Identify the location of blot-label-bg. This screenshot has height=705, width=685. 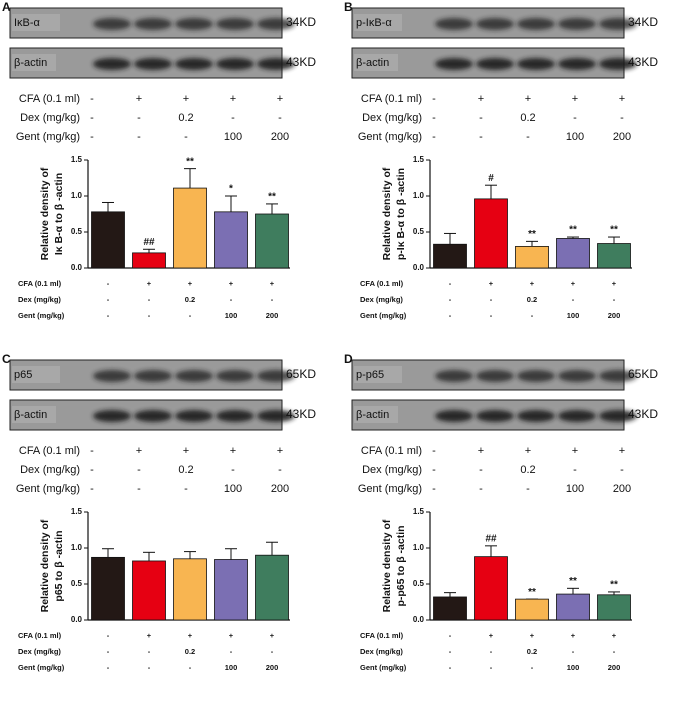
(376, 62).